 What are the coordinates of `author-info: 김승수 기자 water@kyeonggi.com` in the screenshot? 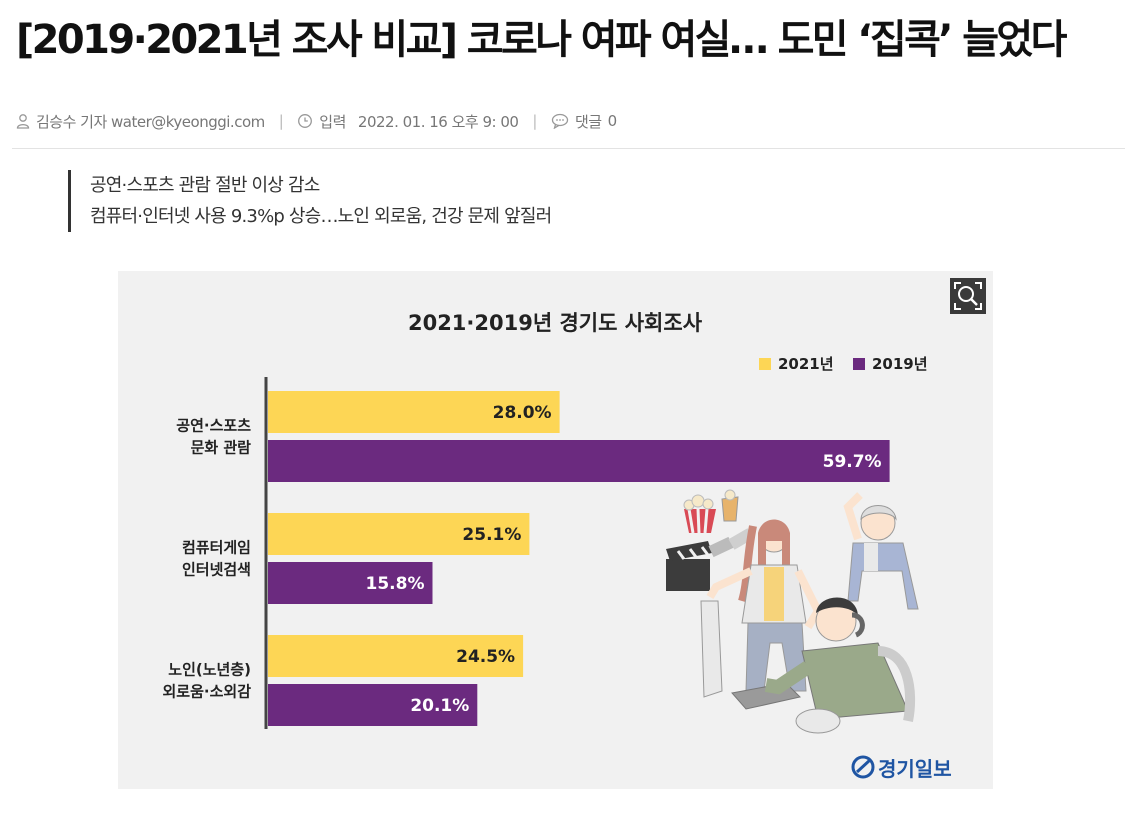 It's located at (140, 121).